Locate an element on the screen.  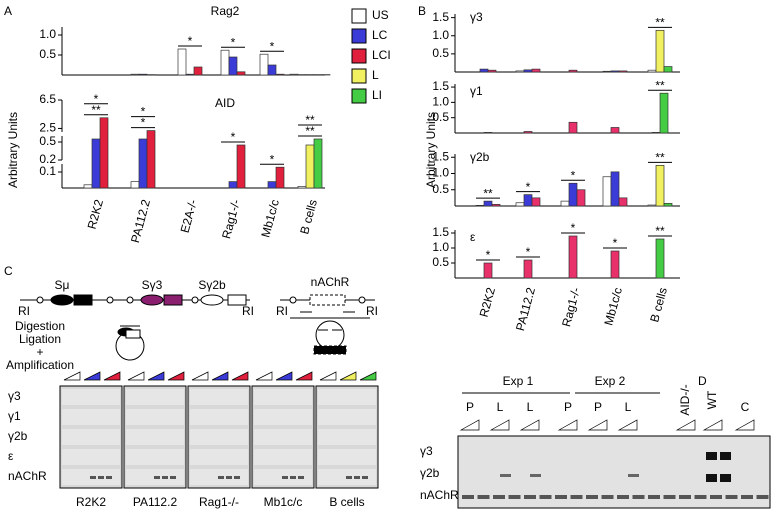
subplot-title: γ1 is located at coordinates (476, 91).